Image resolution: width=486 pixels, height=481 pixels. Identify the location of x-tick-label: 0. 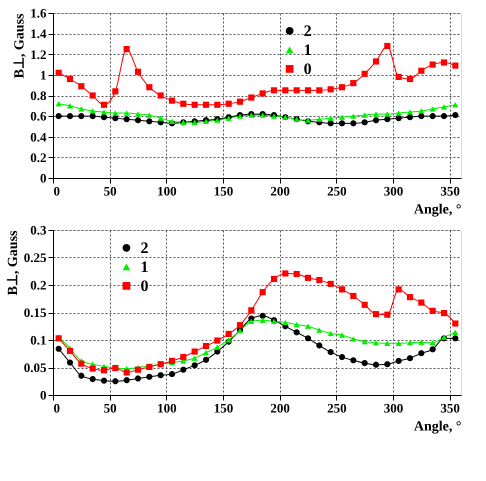
(57, 191).